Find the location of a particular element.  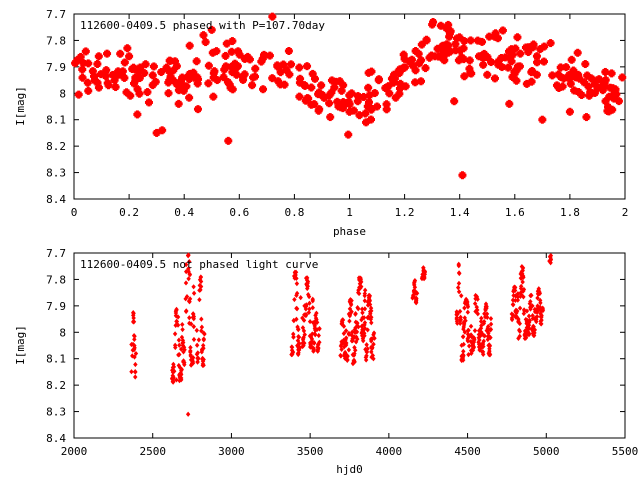

y-axis-label: I[mag] is located at coordinates (20, 106).